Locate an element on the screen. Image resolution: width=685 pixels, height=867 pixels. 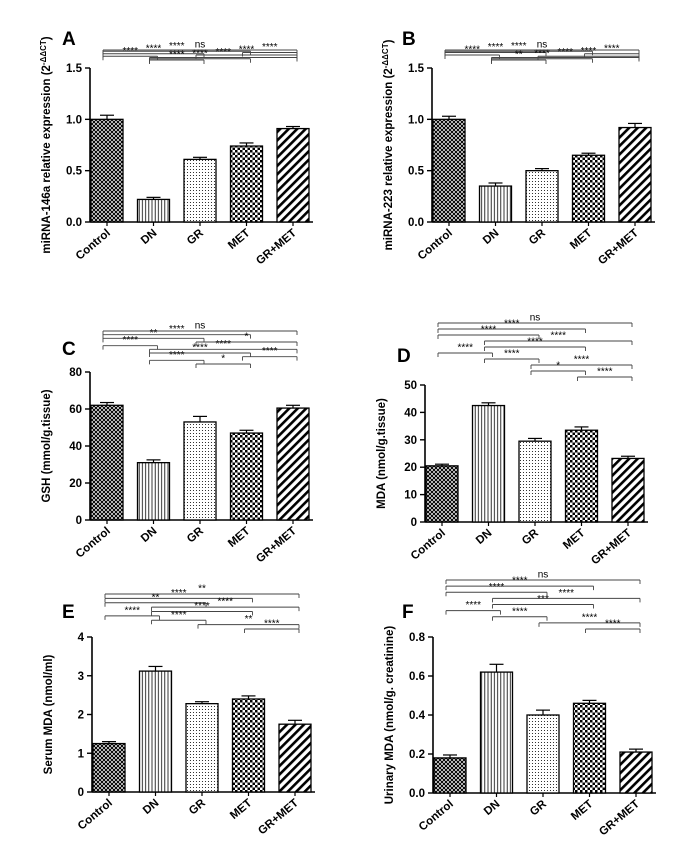
y-tick-label: 80 is located at coordinates (75, 373).